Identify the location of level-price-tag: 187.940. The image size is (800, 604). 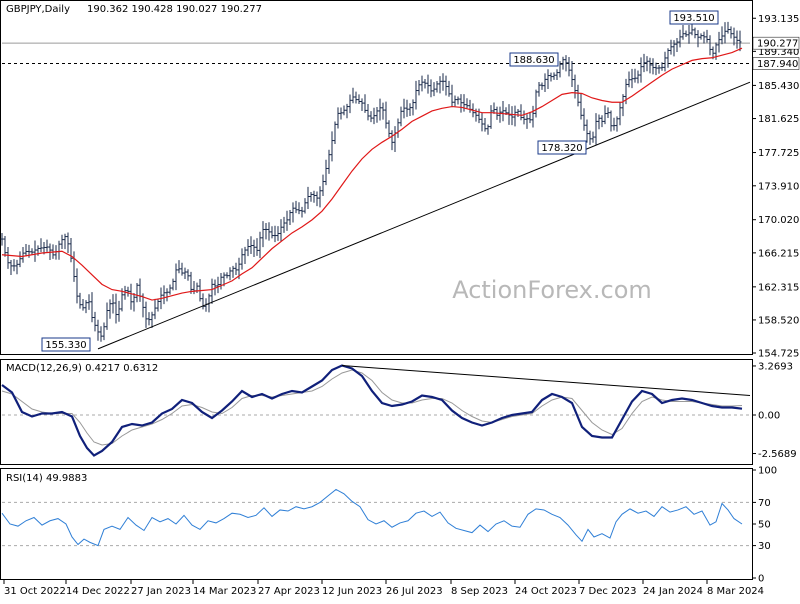
(776, 63).